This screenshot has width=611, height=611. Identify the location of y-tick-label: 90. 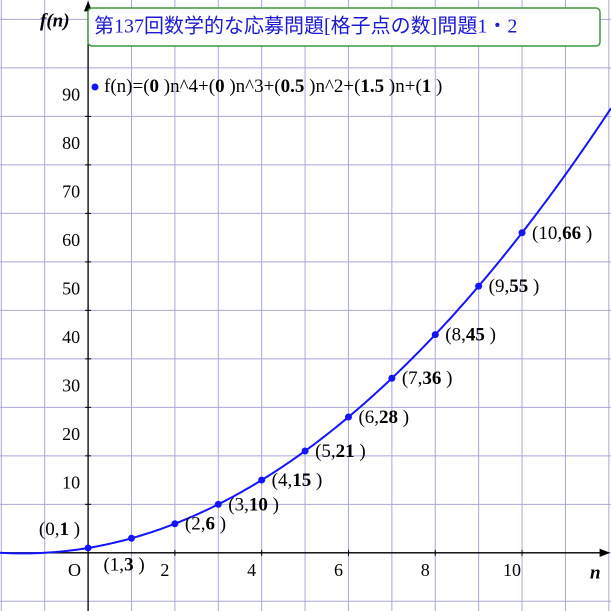
(71, 95).